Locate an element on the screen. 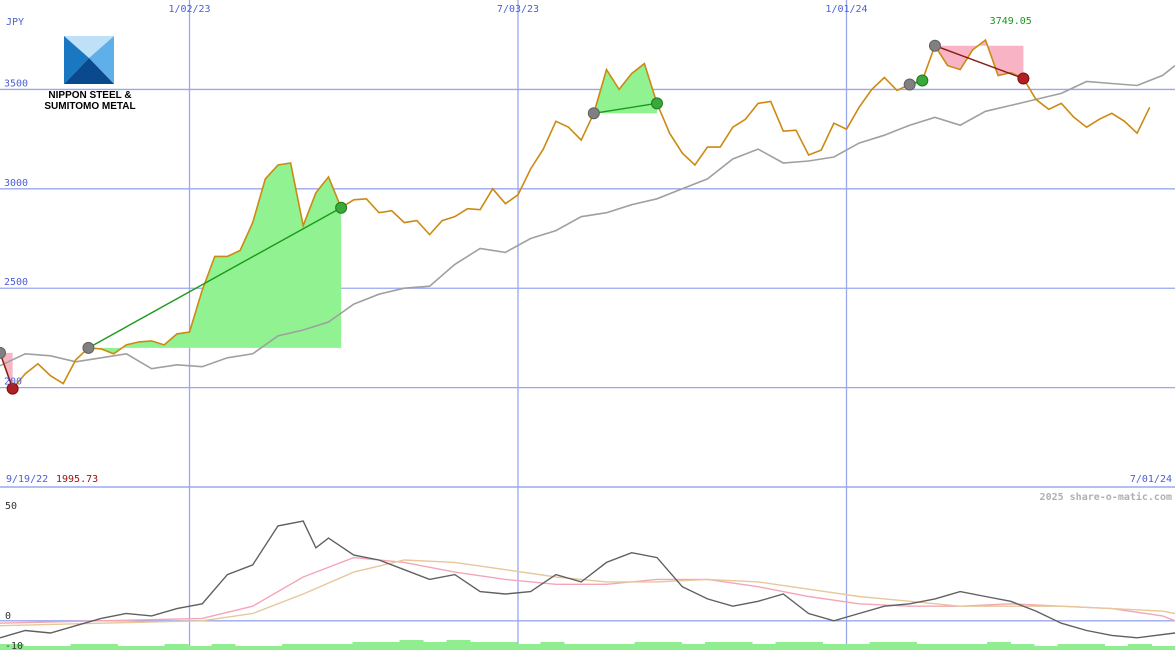 The image size is (1175, 655). x-tick-label: 1/02/23 is located at coordinates (189, 9).